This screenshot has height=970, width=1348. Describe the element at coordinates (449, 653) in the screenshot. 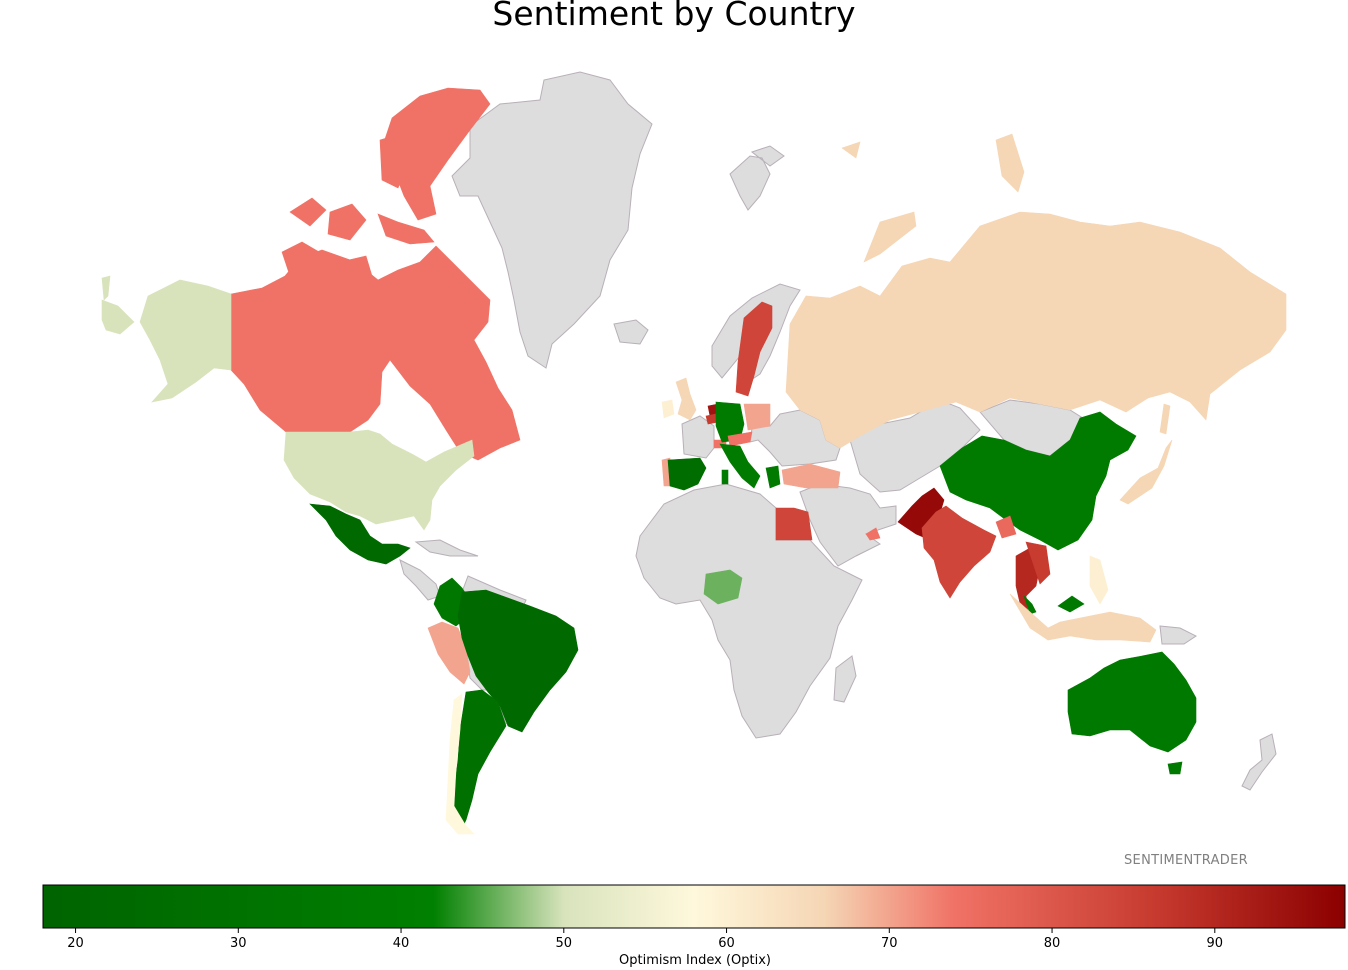

I see `country-peru` at that location.